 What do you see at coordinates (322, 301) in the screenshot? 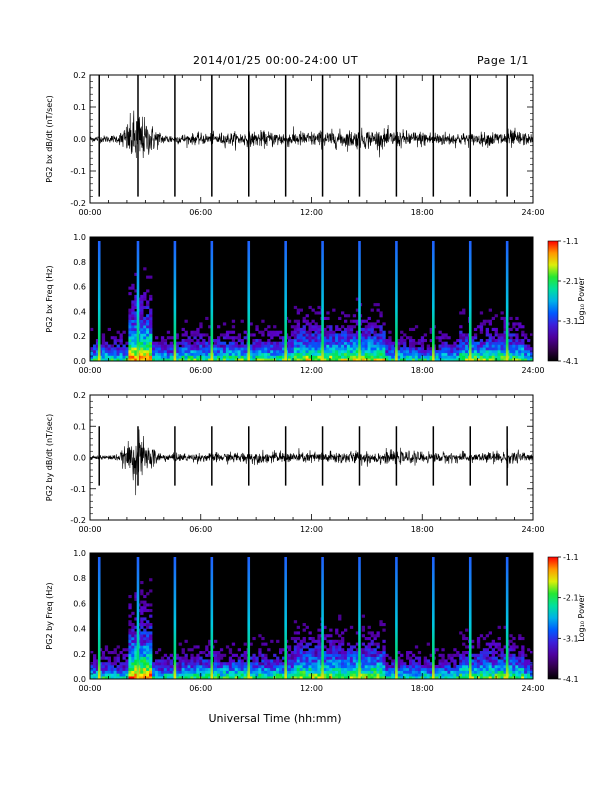
I see `spike-column` at bounding box center [322, 301].